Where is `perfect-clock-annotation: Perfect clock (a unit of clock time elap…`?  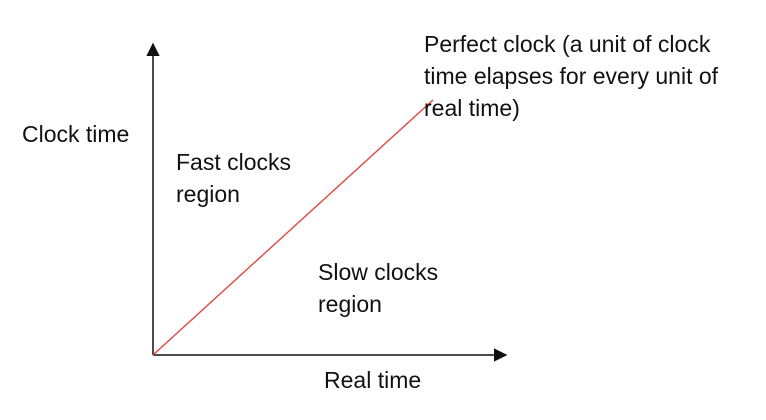 perfect-clock-annotation: Perfect clock (a unit of clock time elap… is located at coordinates (571, 76).